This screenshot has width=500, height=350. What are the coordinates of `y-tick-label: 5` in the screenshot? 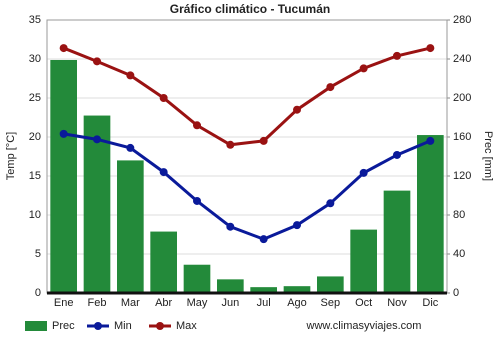 It's located at (38, 254).